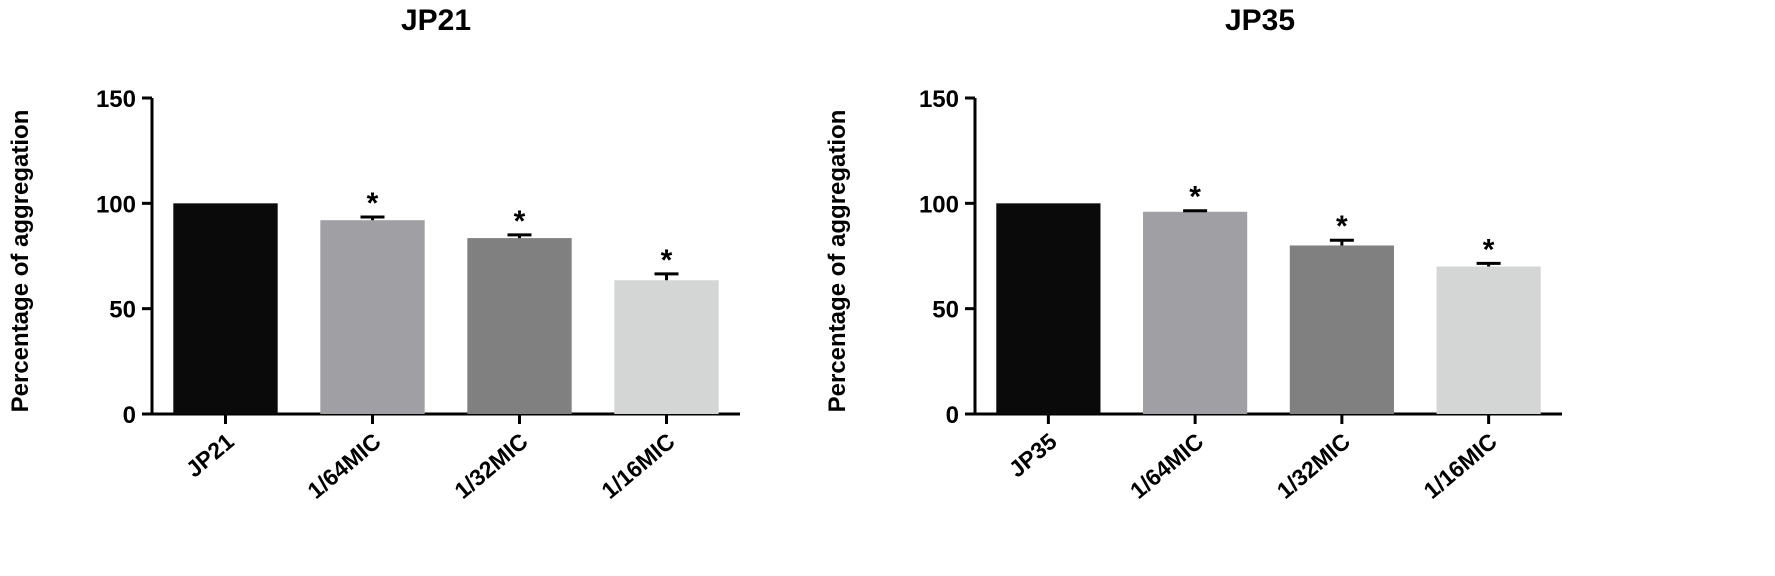  Describe the element at coordinates (1033, 455) in the screenshot. I see `x-tick-label: JP35` at that location.